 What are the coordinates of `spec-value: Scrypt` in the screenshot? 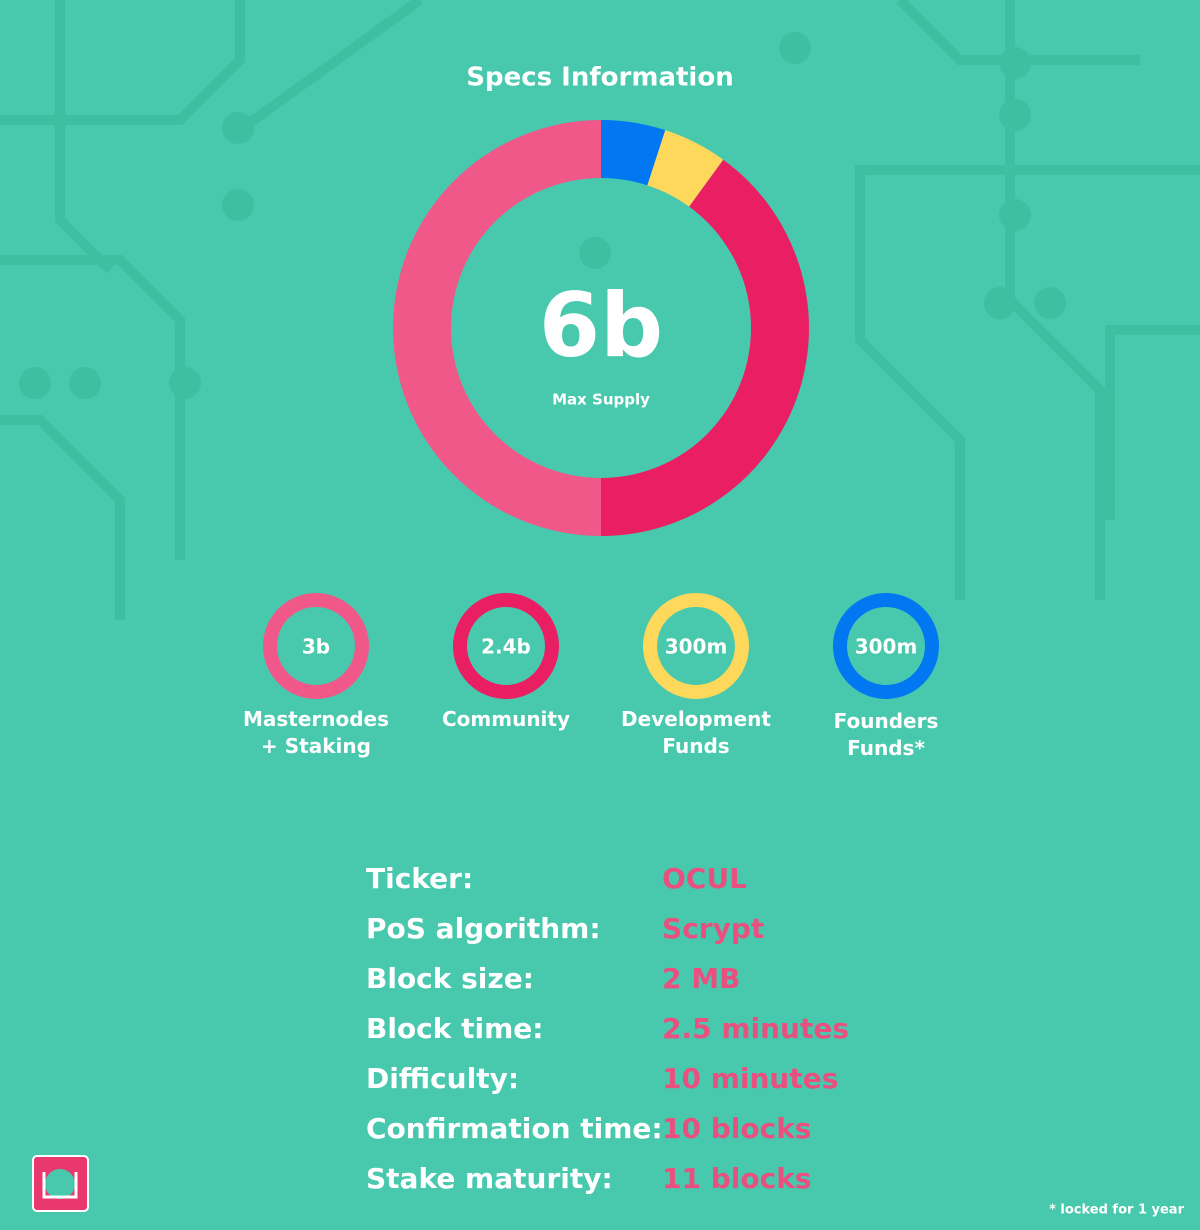 It's located at (713, 928).